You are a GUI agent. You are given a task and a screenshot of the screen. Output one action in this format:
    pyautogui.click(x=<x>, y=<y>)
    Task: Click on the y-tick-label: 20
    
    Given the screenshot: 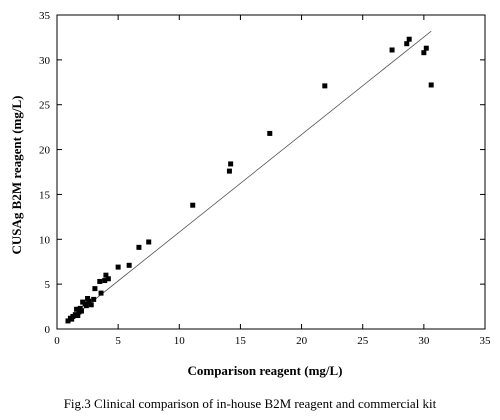 What is the action you would take?
    pyautogui.click(x=45, y=151)
    